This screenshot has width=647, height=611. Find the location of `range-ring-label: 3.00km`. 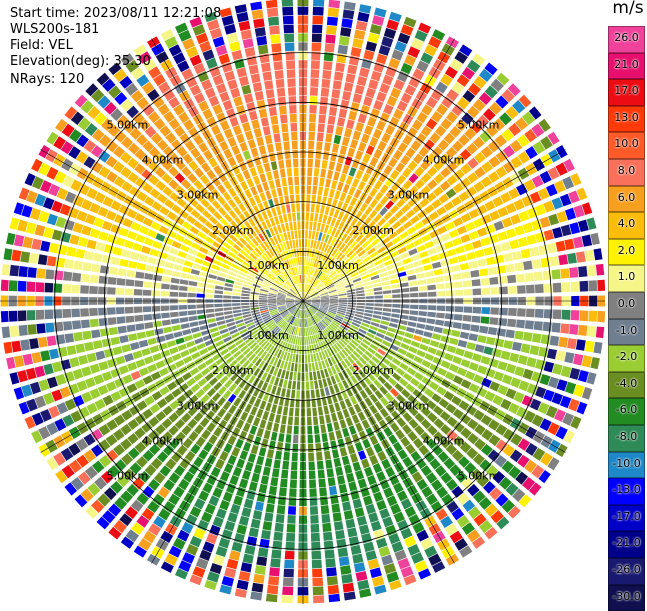

range-ring-label: 3.00km is located at coordinates (409, 405).